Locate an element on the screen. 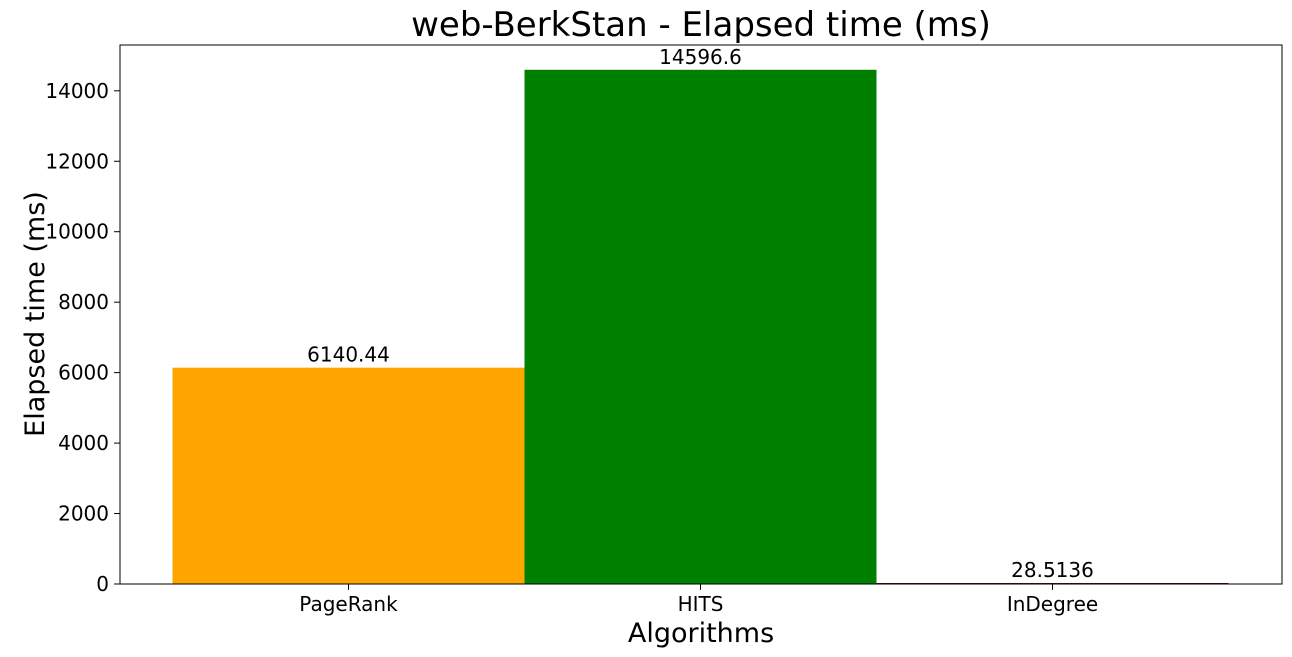 The height and width of the screenshot is (657, 1292). y-tick-label: 14000 is located at coordinates (77, 91).